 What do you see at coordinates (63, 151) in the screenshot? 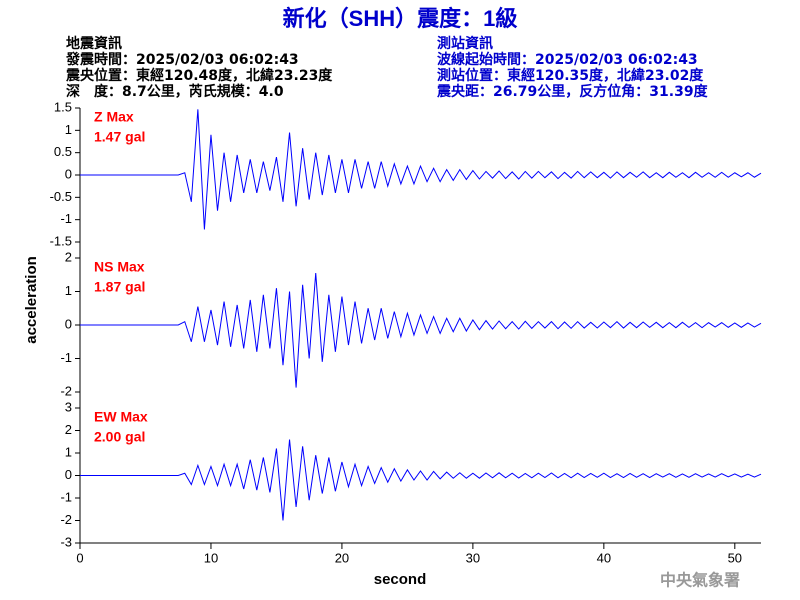
I see `y-tick-label: 0.5` at bounding box center [63, 151].